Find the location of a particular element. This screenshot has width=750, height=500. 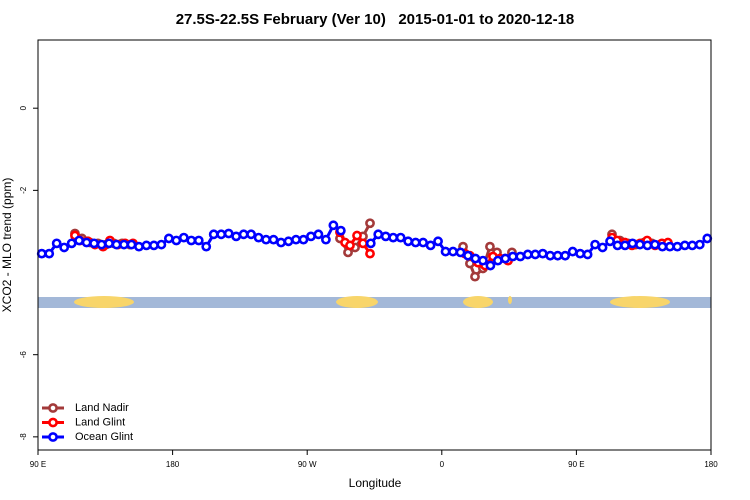

y-tick-label: -8 is located at coordinates (23, 437).